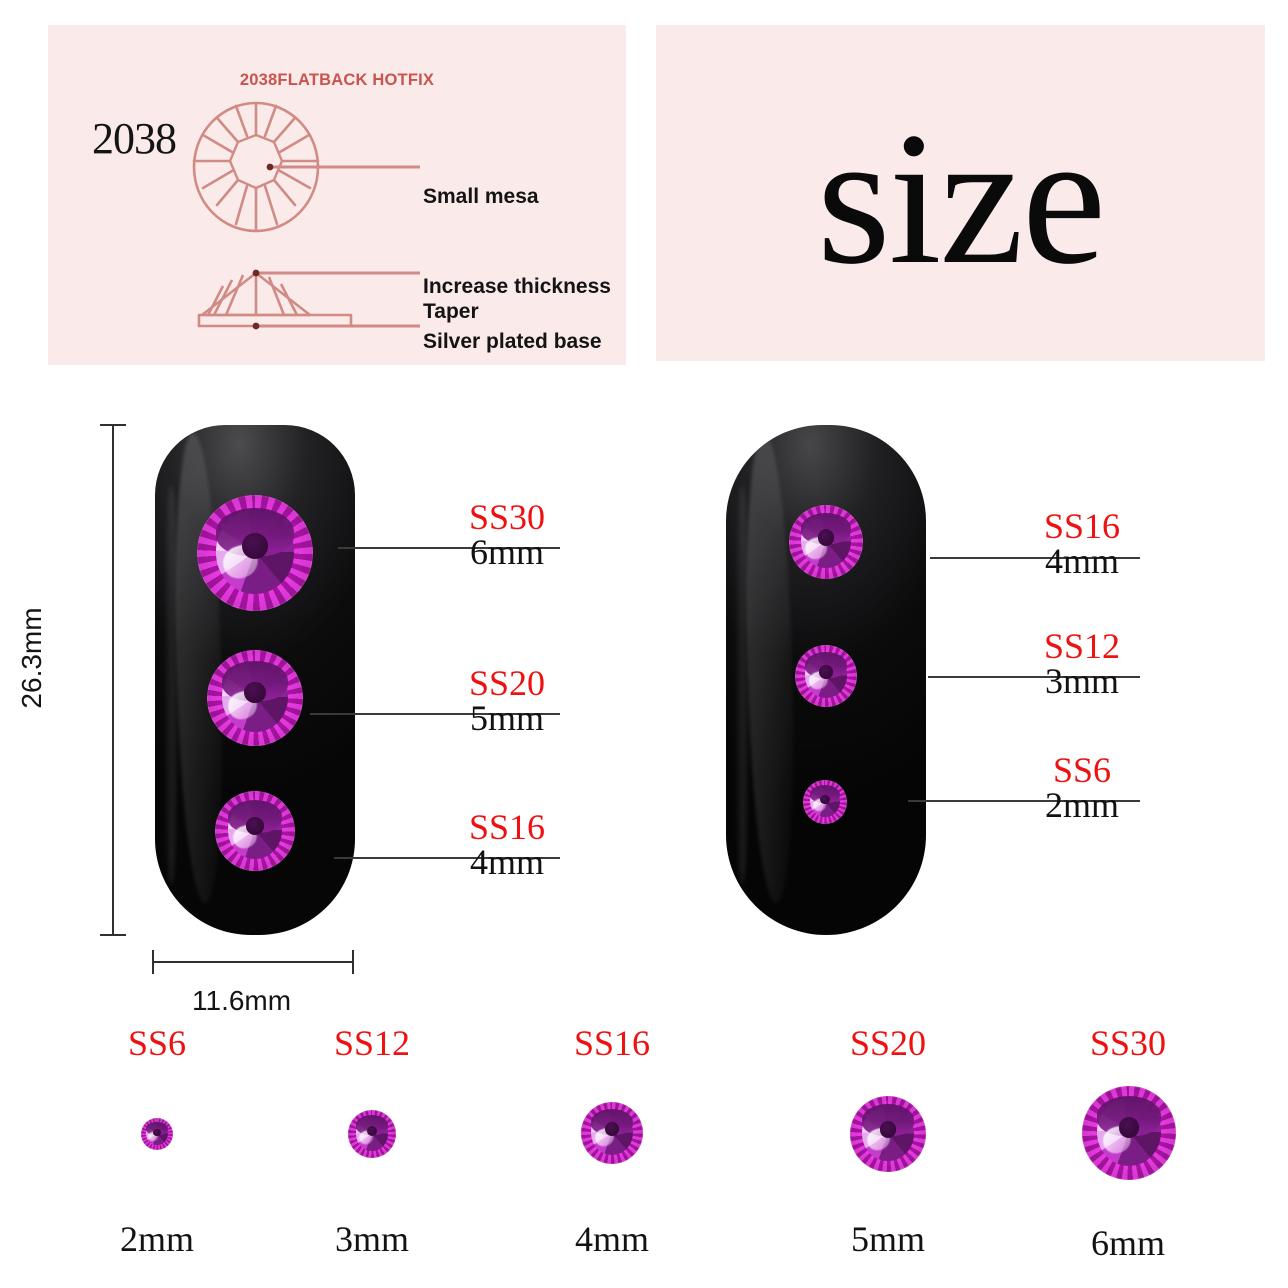 The height and width of the screenshot is (1288, 1288). What do you see at coordinates (1035, 558) in the screenshot?
I see `leader-line-right-ss16` at bounding box center [1035, 558].